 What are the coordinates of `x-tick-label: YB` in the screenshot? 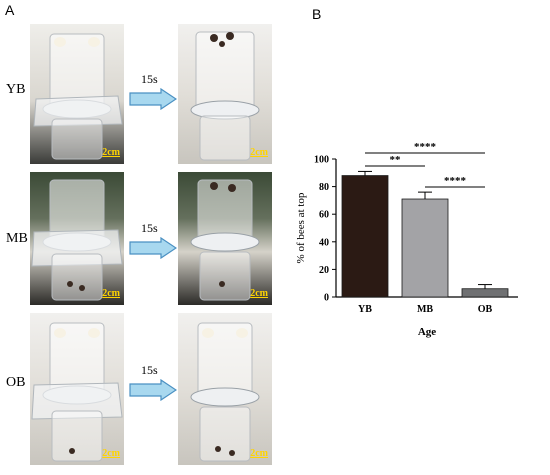 It's located at (365, 309).